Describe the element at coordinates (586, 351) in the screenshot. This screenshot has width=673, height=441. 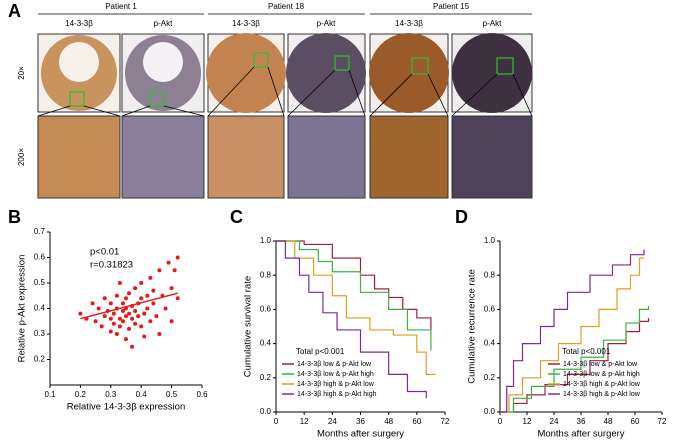
I see `legend-title: Total p<0.001` at that location.